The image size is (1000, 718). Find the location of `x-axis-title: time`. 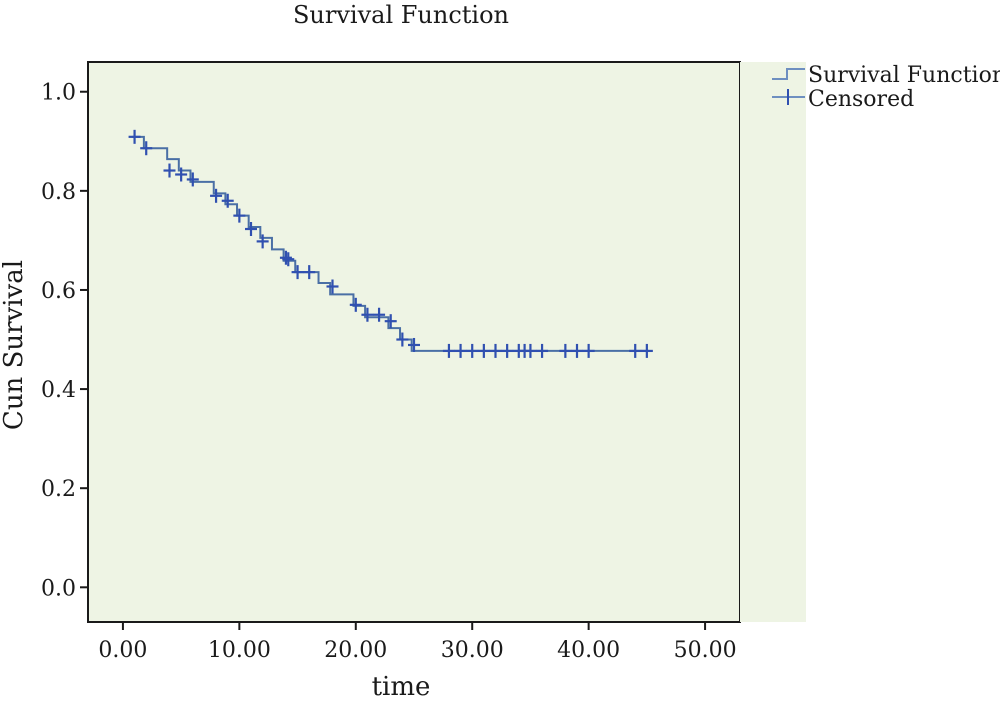

x-axis-title: time is located at coordinates (401, 687).